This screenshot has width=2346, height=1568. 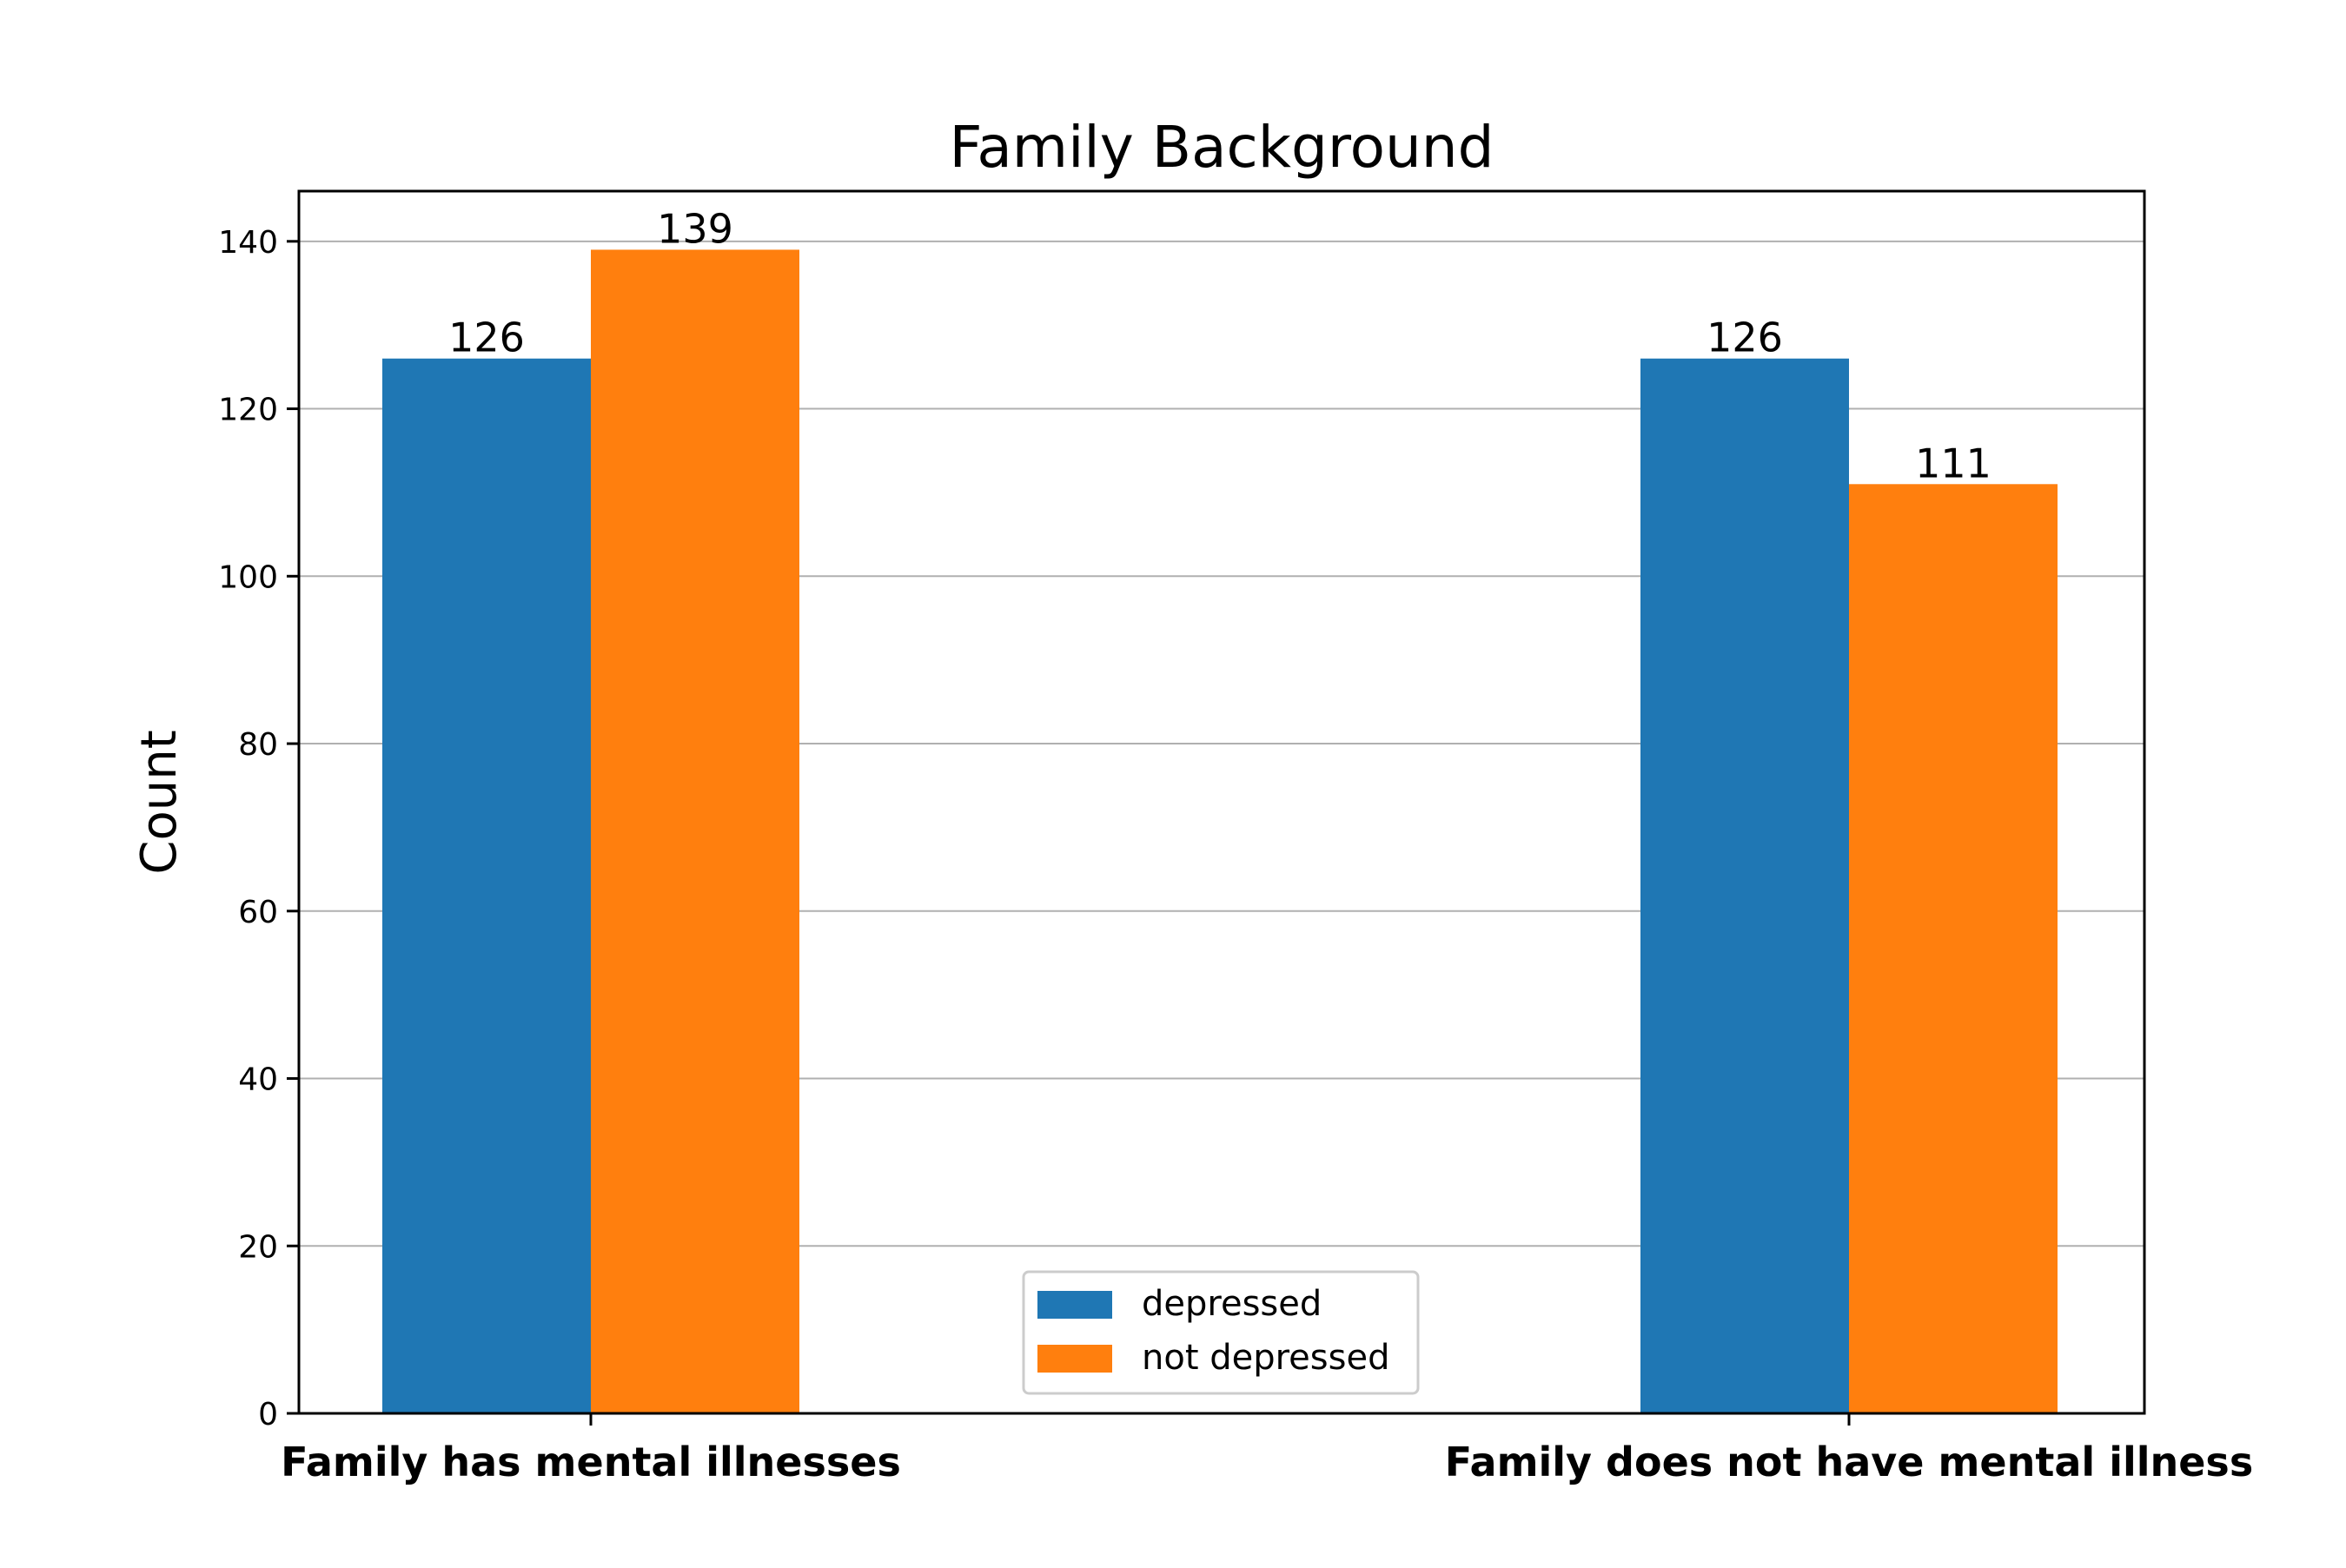 I want to click on bar-value-label: 139, so click(x=695, y=228).